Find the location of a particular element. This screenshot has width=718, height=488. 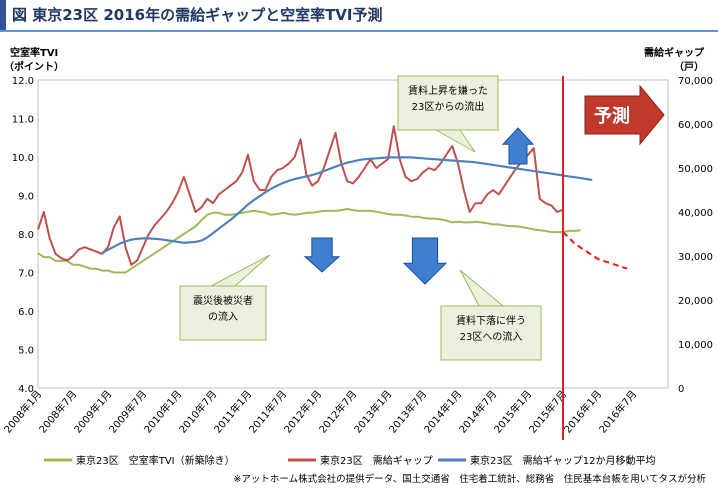

y-left-tick-label: 11.0 is located at coordinates (23, 120).